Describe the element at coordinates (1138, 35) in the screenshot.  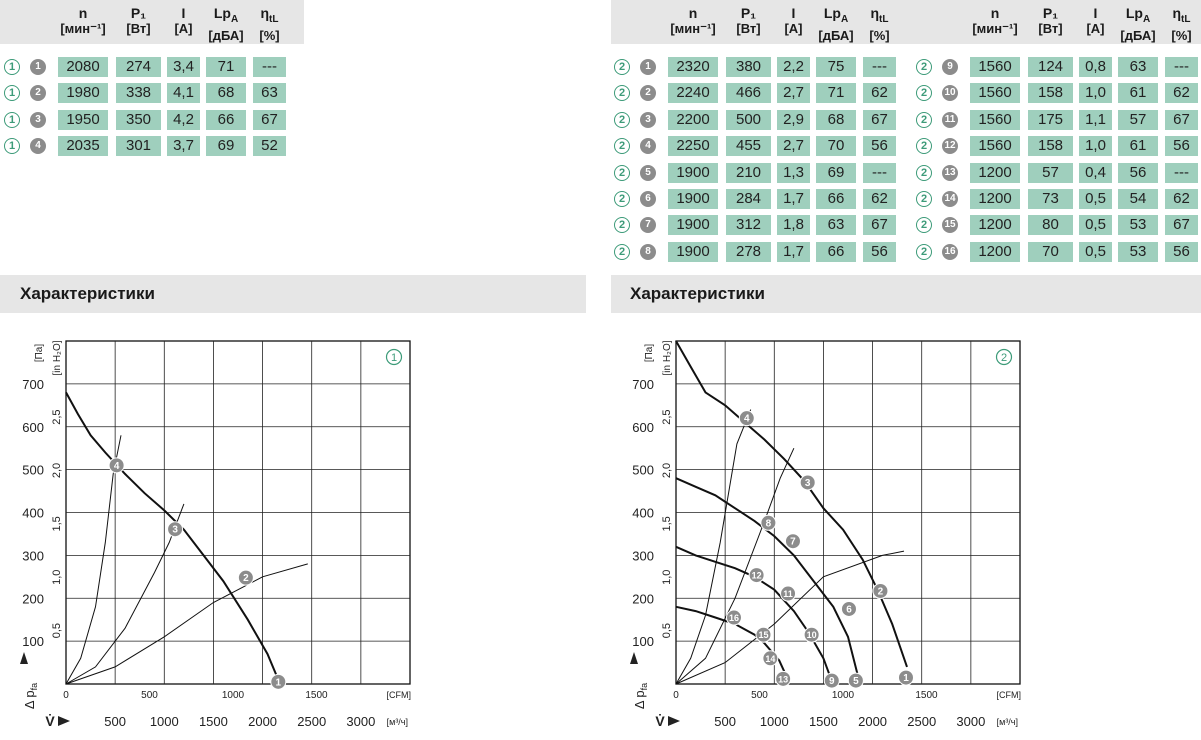
I see `col-header-unit: [дБА]` at that location.